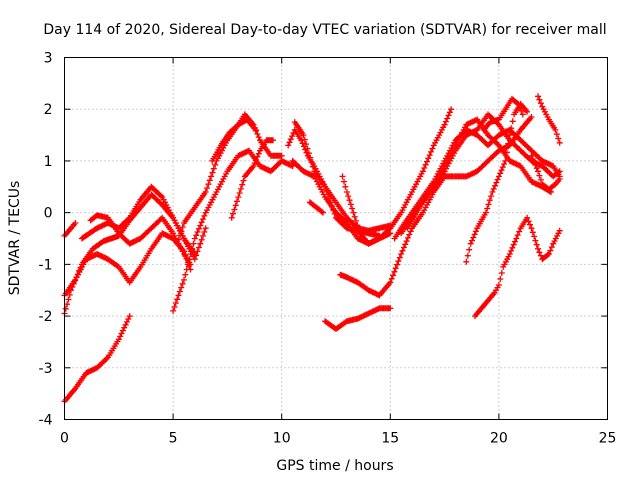  I want to click on x-axis-label: GPS time / hours, so click(334, 466).